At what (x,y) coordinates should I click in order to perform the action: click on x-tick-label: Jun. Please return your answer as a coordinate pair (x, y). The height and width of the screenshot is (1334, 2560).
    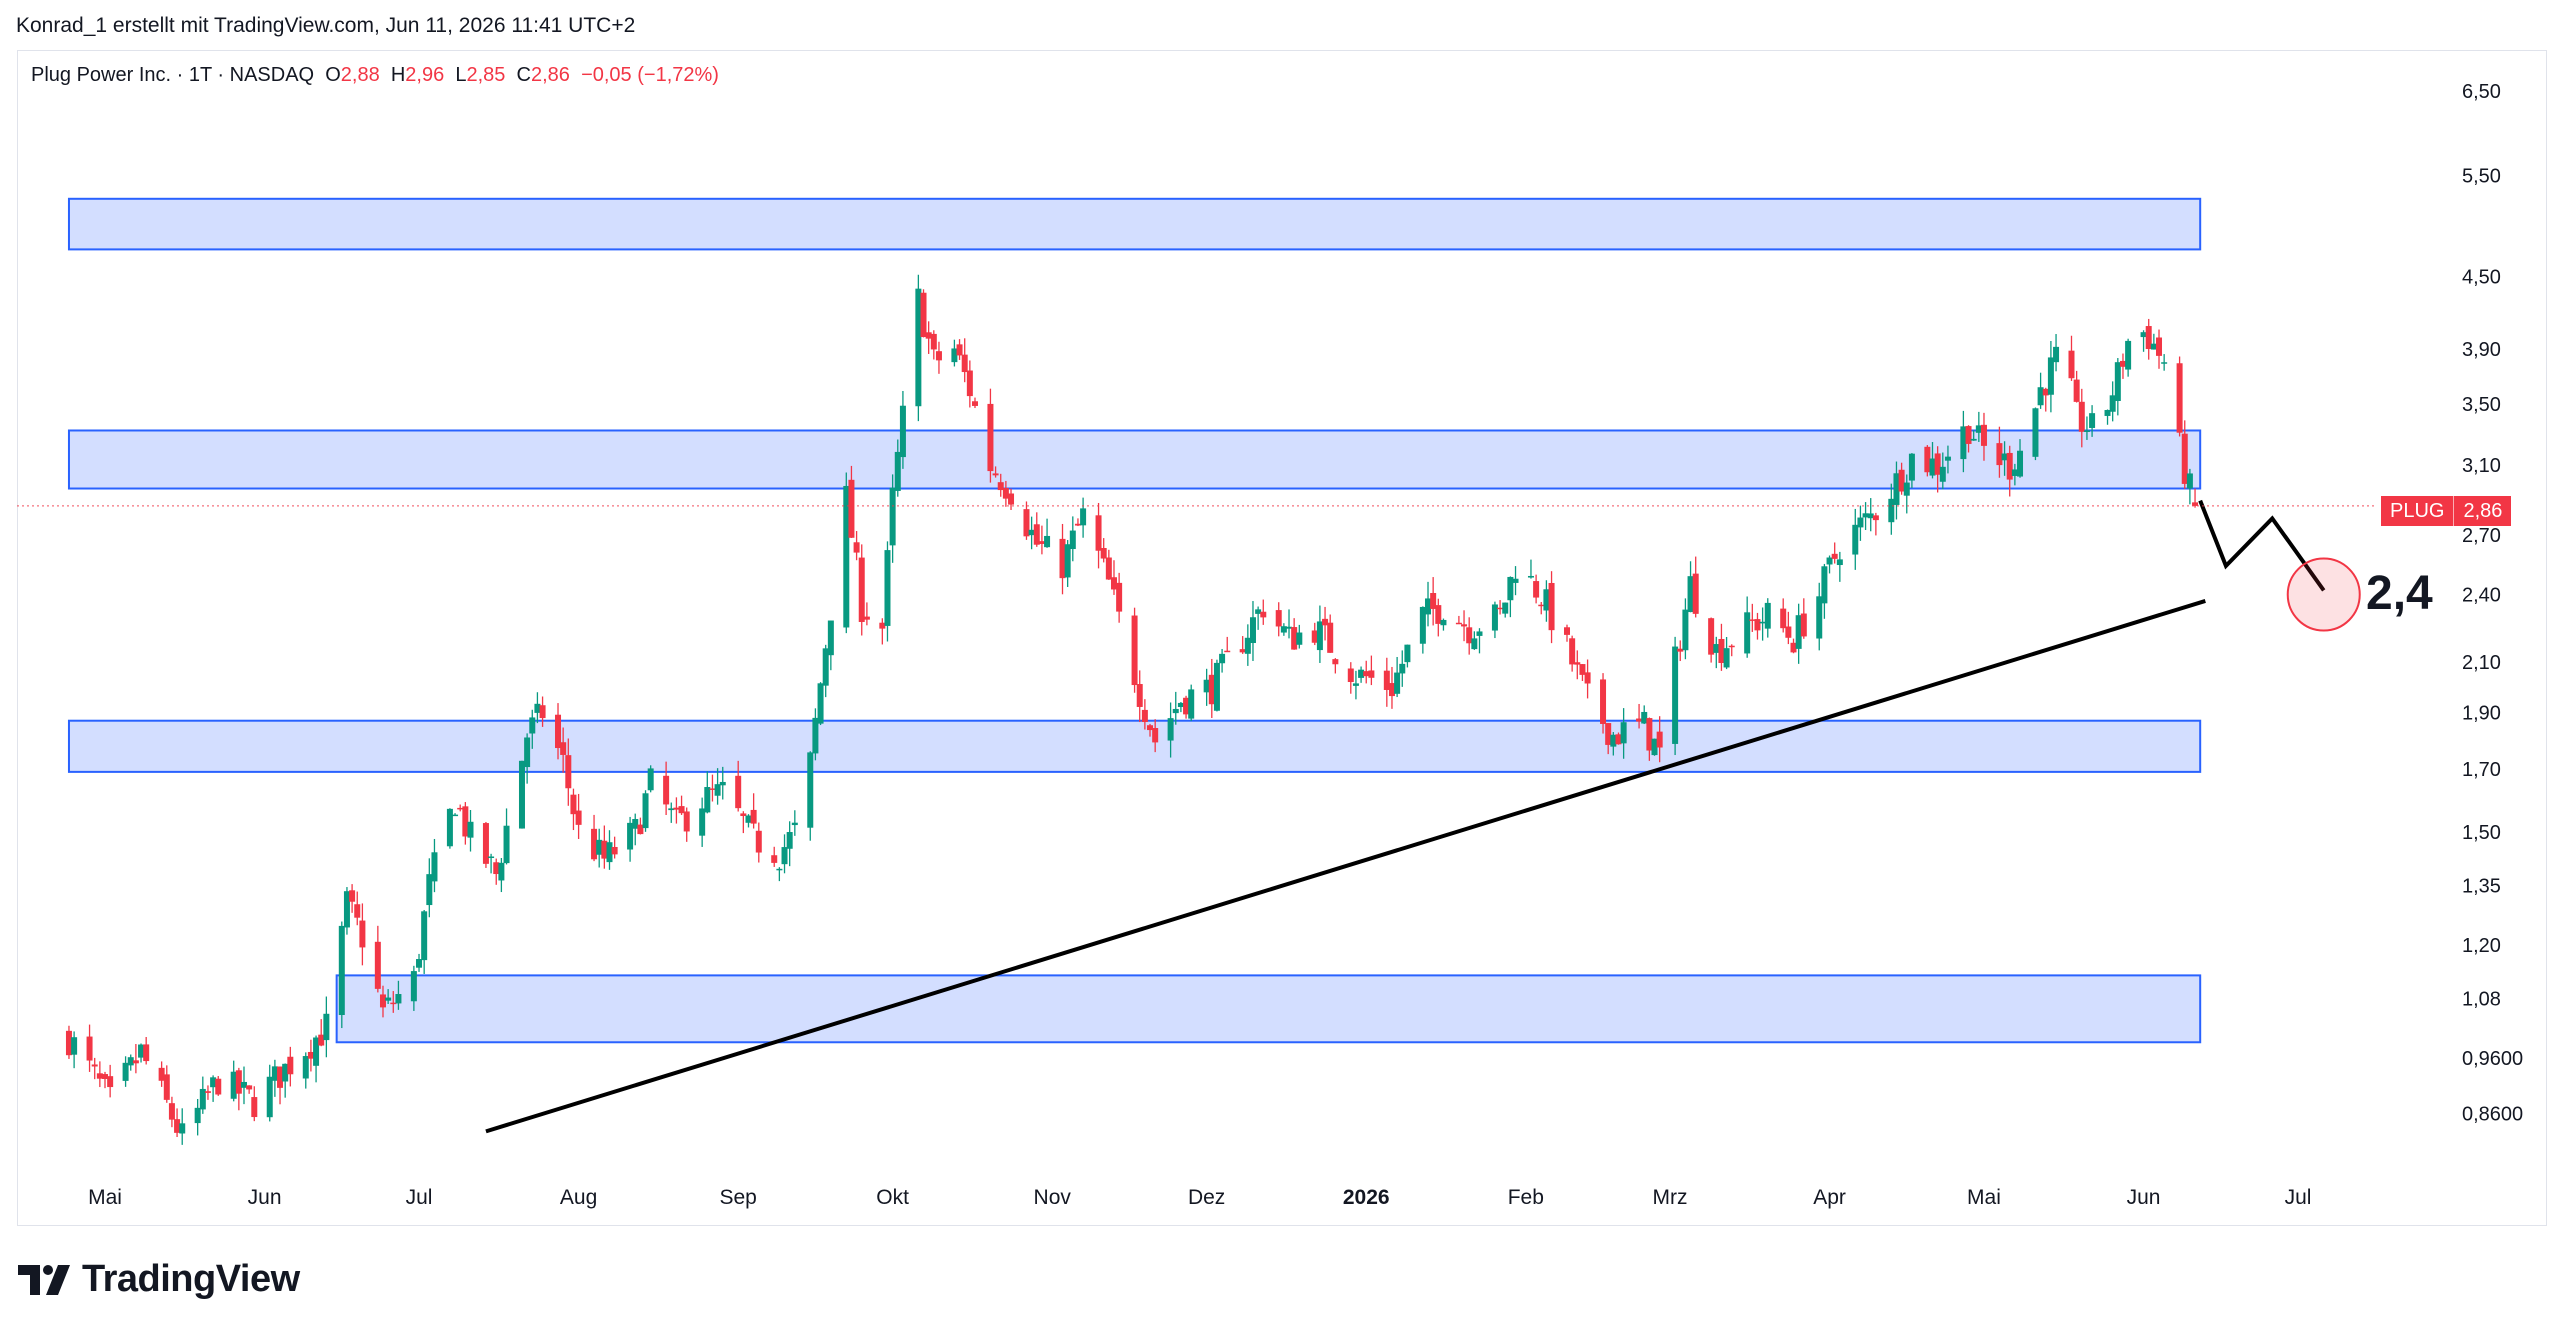
    Looking at the image, I should click on (2144, 1197).